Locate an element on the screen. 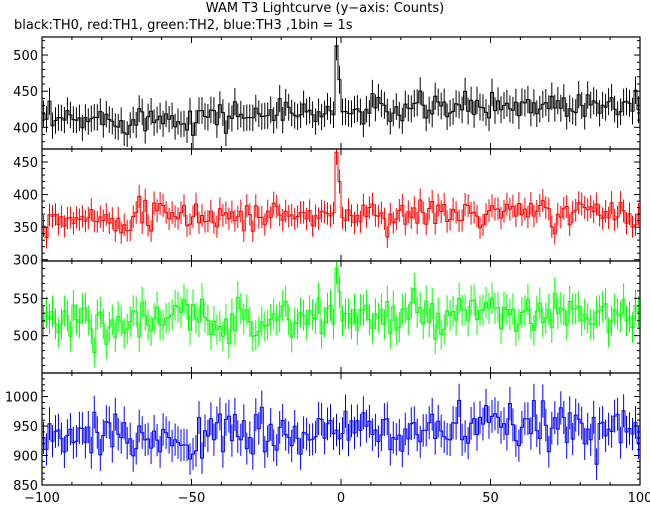 The width and height of the screenshot is (650, 505). x-tick-label: −100 is located at coordinates (42, 498).